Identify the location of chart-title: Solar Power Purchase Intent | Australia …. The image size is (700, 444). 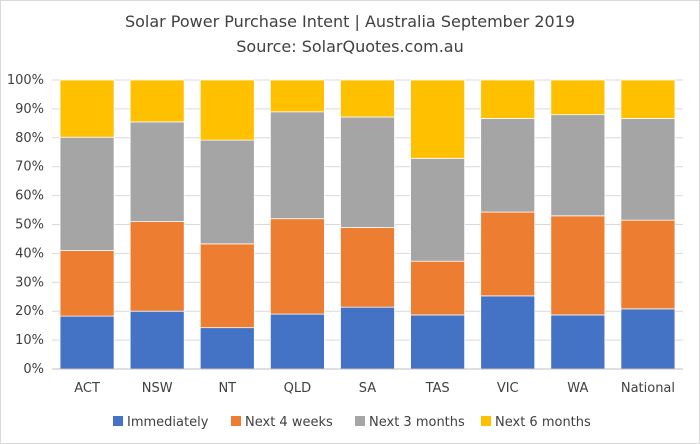
(350, 21).